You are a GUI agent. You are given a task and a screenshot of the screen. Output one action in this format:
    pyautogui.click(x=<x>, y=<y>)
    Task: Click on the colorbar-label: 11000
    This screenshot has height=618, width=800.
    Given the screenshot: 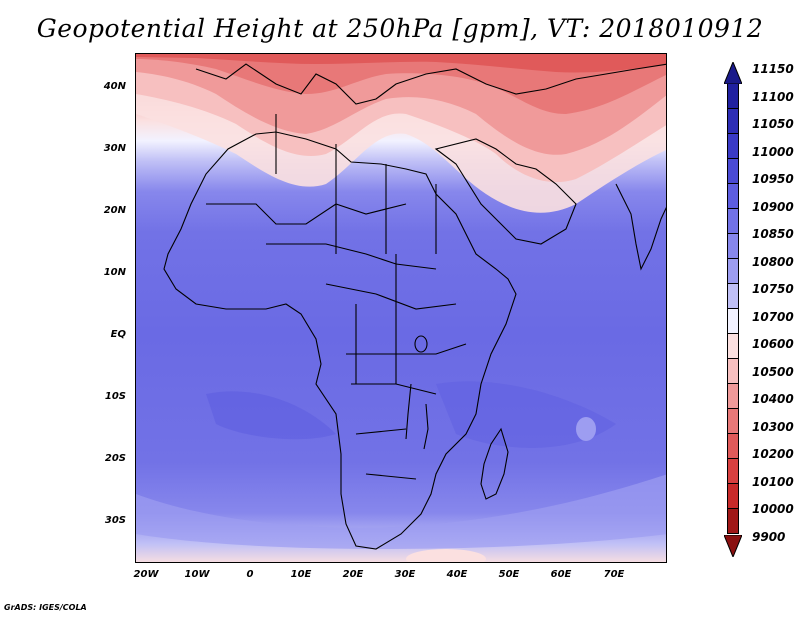 What is the action you would take?
    pyautogui.click(x=773, y=151)
    